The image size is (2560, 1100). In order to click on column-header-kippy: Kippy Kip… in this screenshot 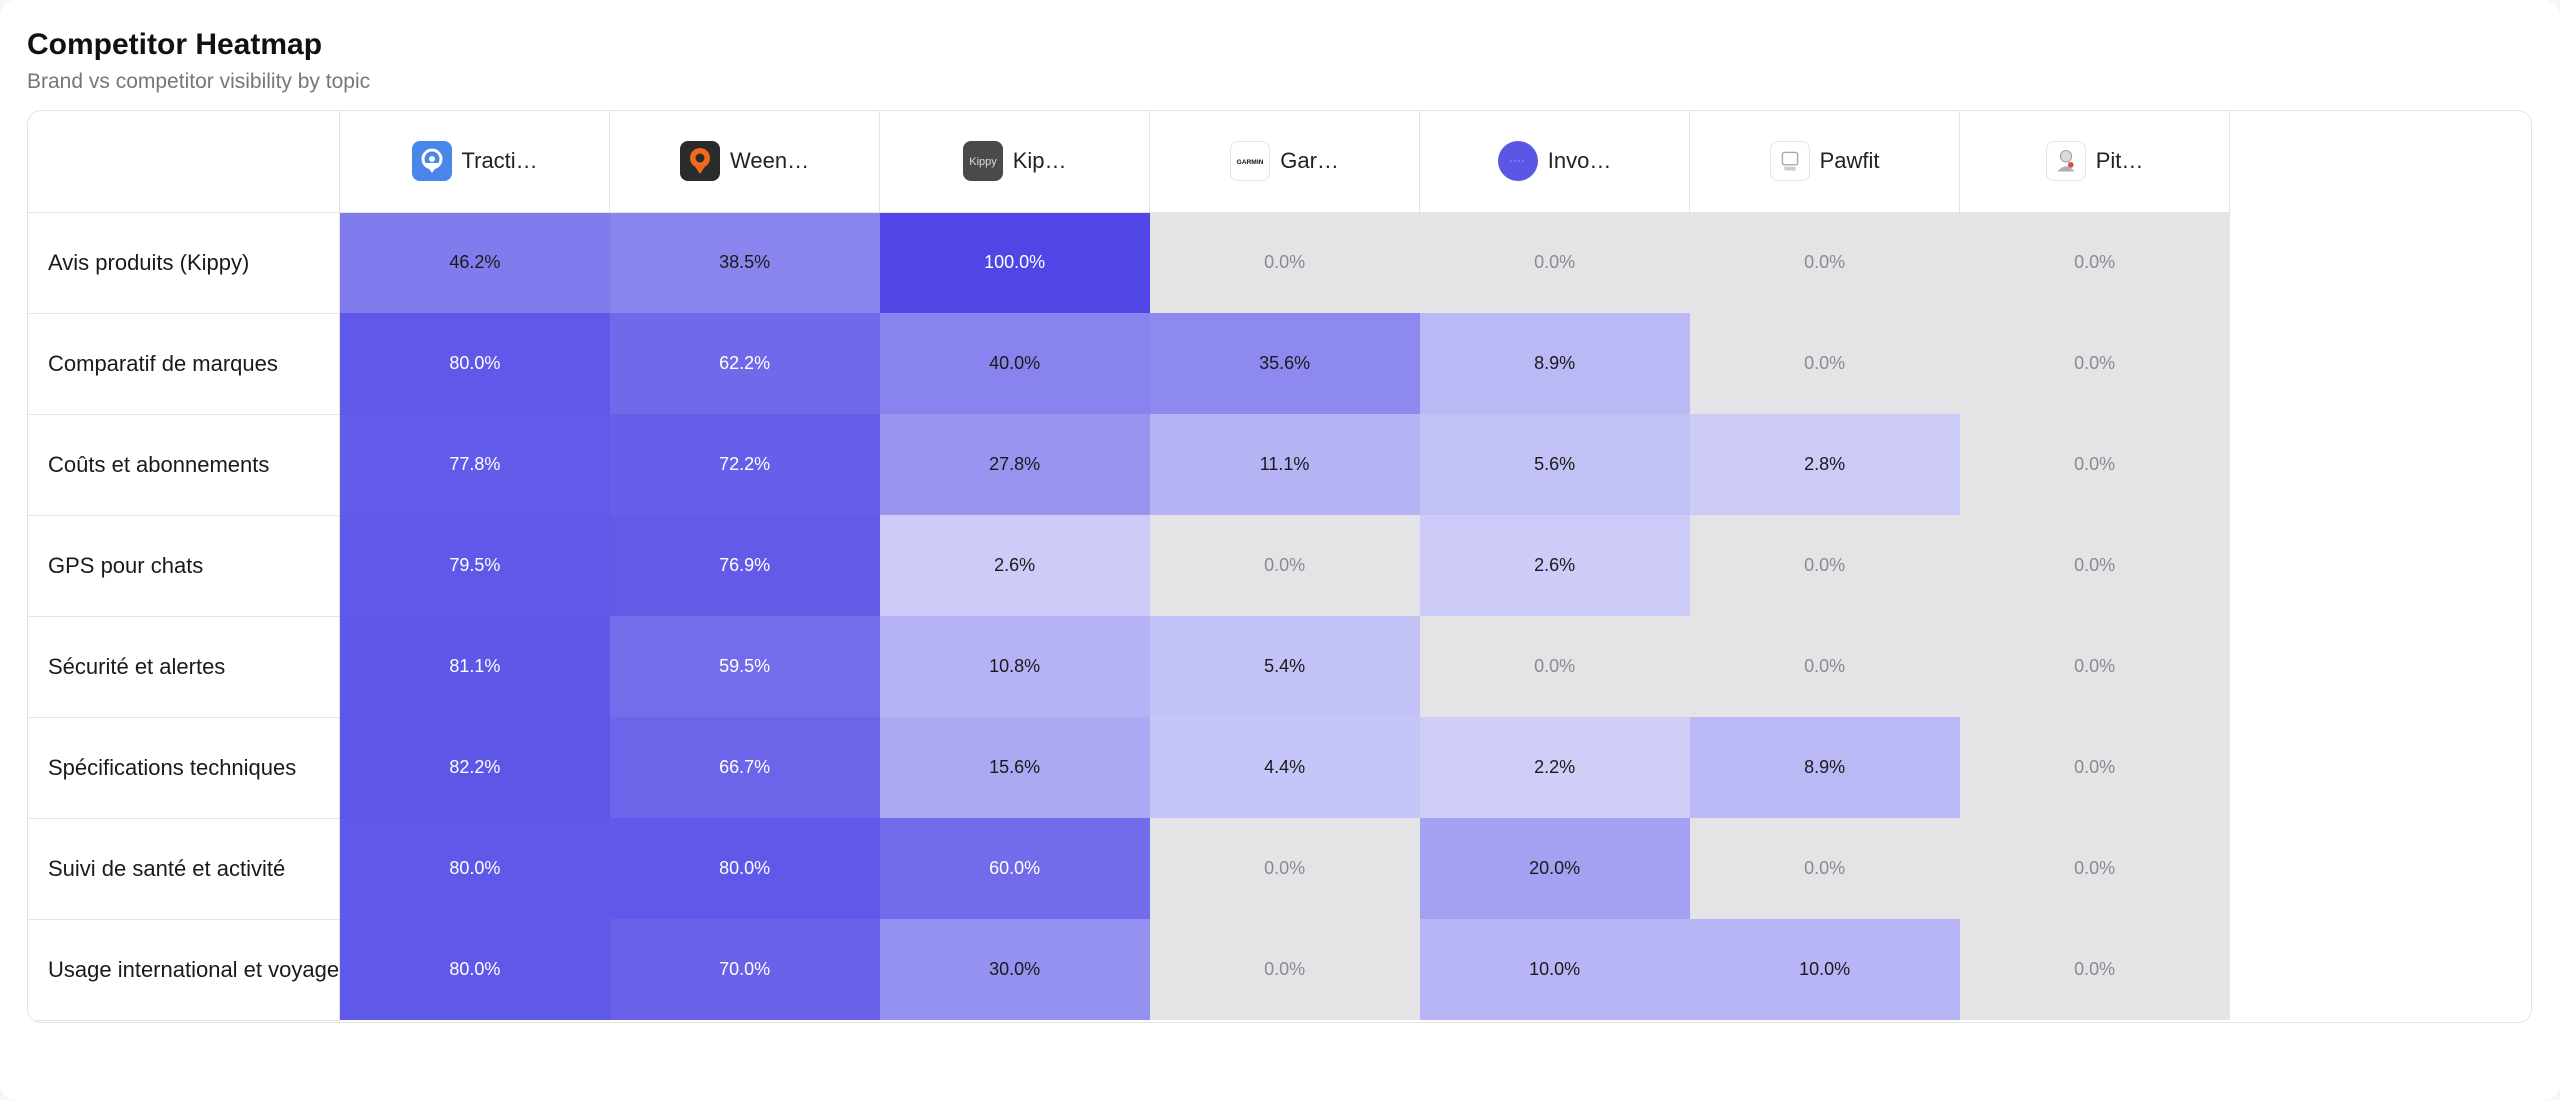, I will do `click(1015, 162)`.